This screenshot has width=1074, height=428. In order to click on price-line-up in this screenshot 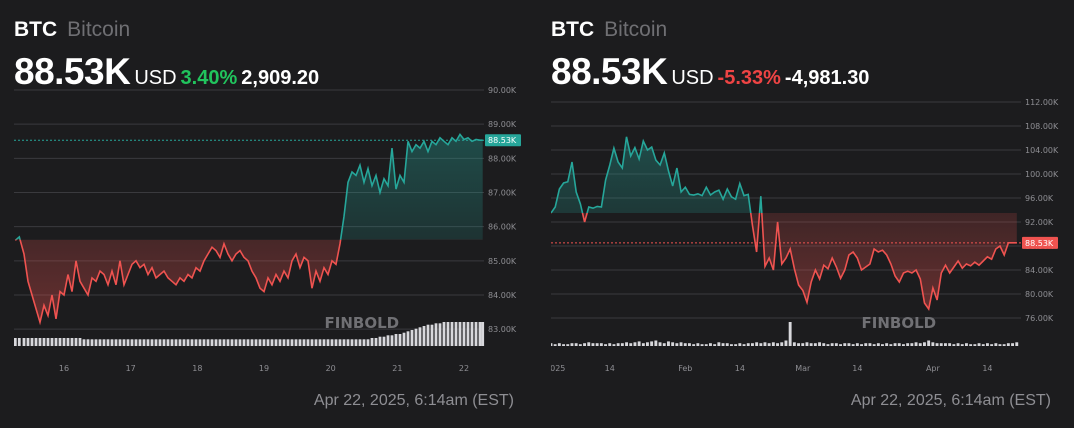, I will do `click(248, 186)`.